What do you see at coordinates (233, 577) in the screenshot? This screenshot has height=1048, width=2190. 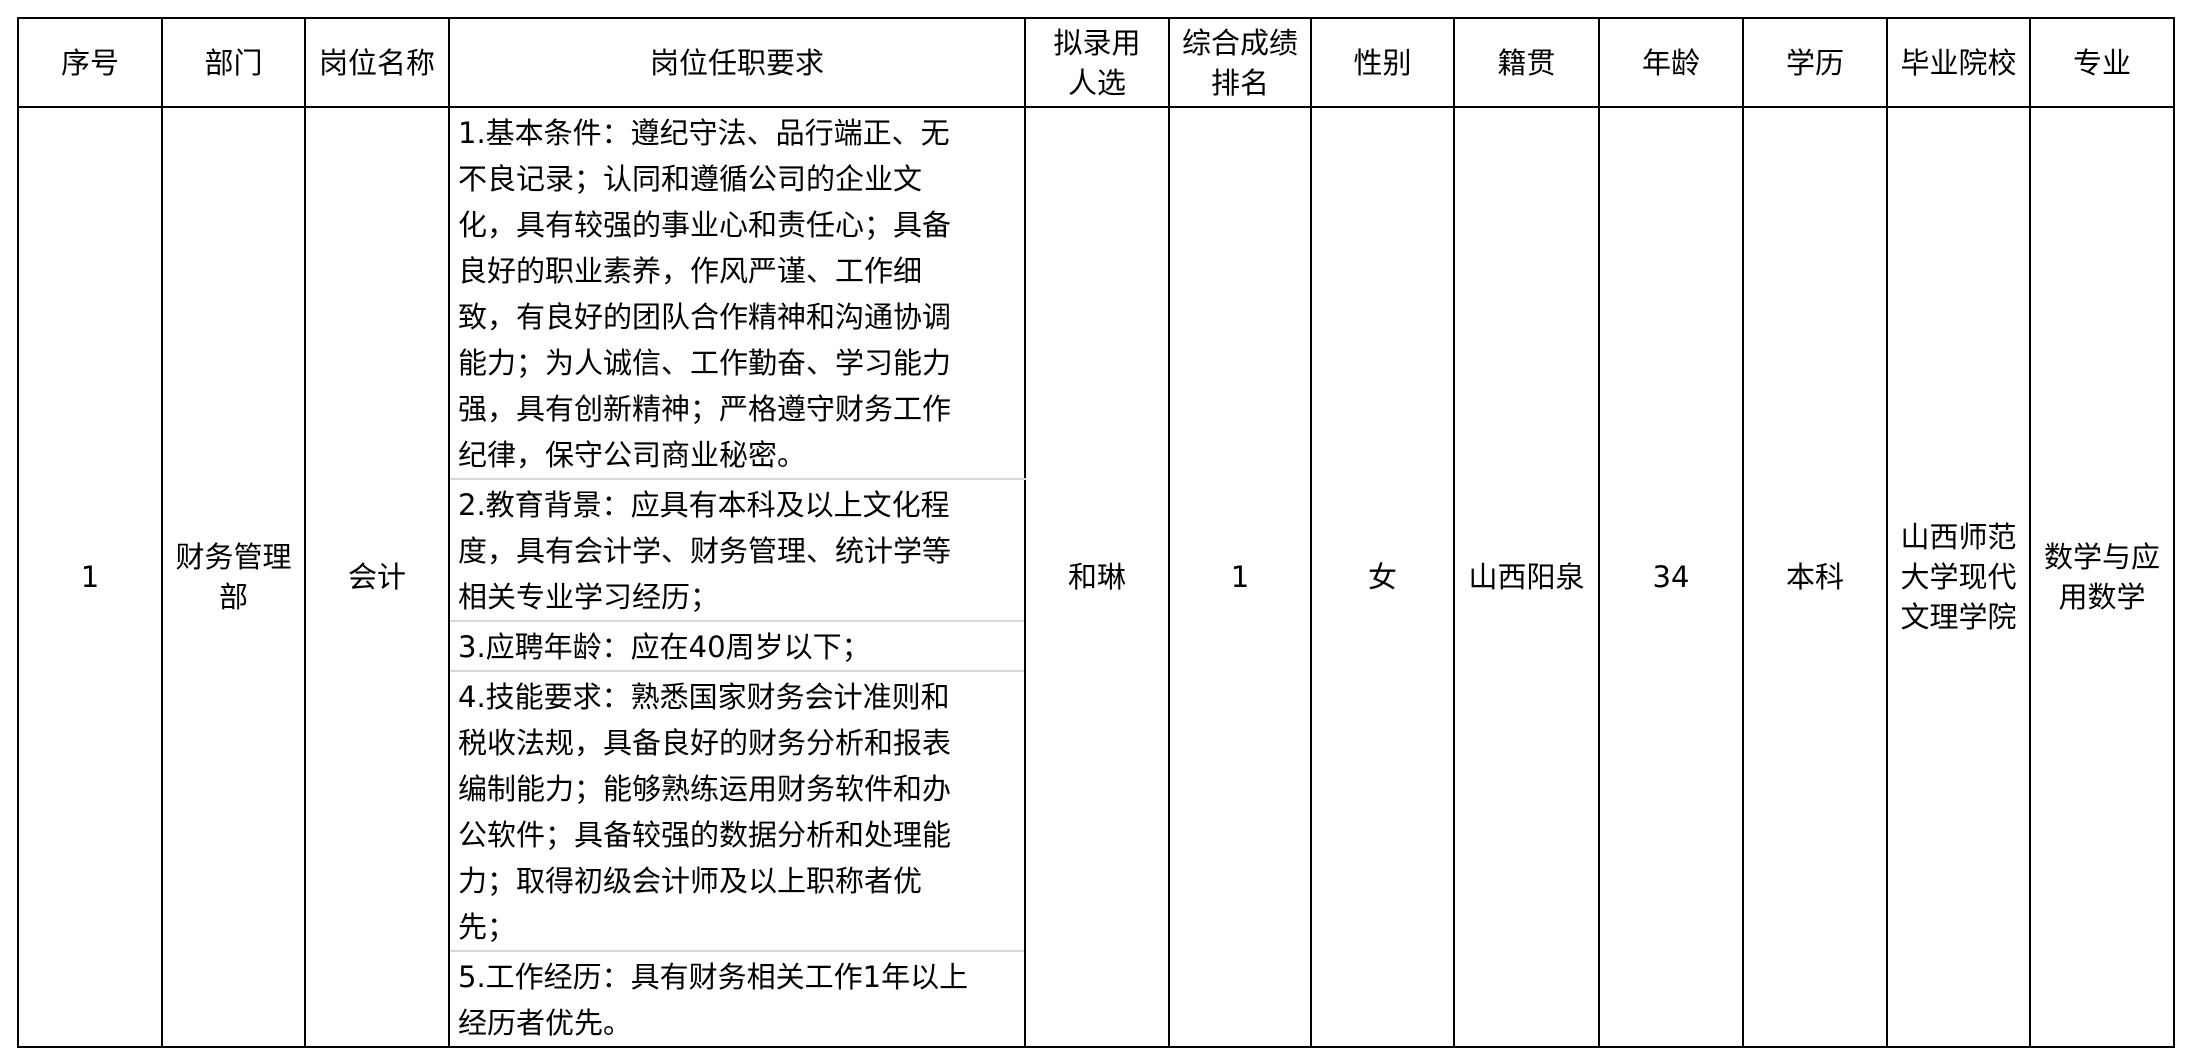 I see `cell-department: 财务管理 部` at bounding box center [233, 577].